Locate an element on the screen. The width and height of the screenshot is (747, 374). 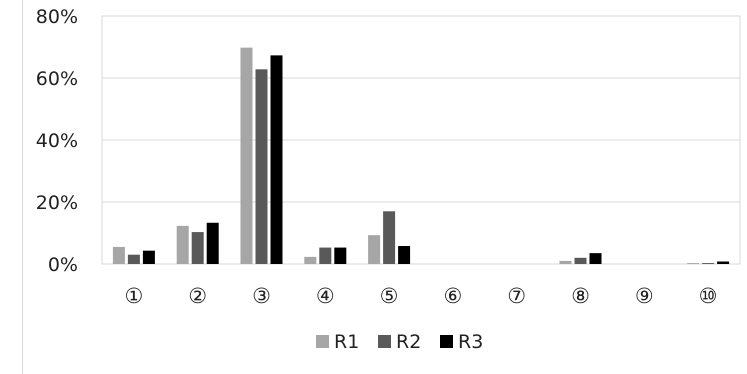
x-category-label: ③ is located at coordinates (261, 296).